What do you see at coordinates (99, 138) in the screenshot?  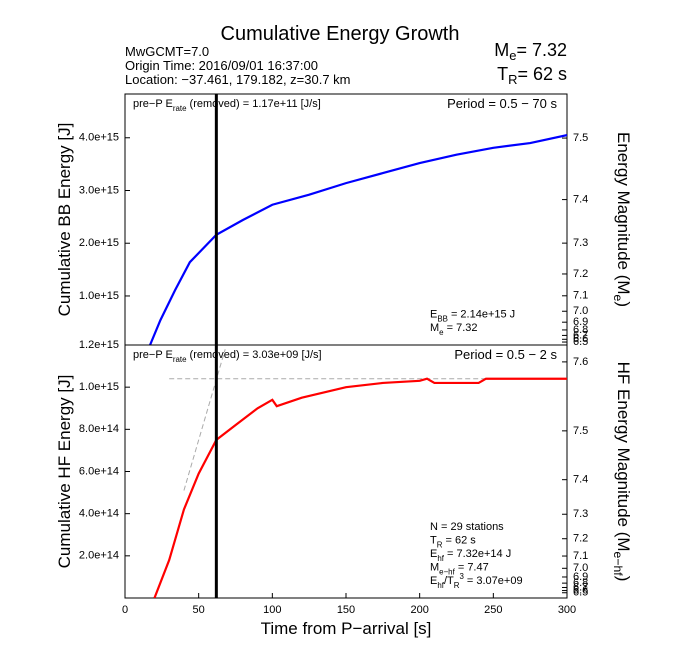 I see `y-tick-label: 4.0e+15` at bounding box center [99, 138].